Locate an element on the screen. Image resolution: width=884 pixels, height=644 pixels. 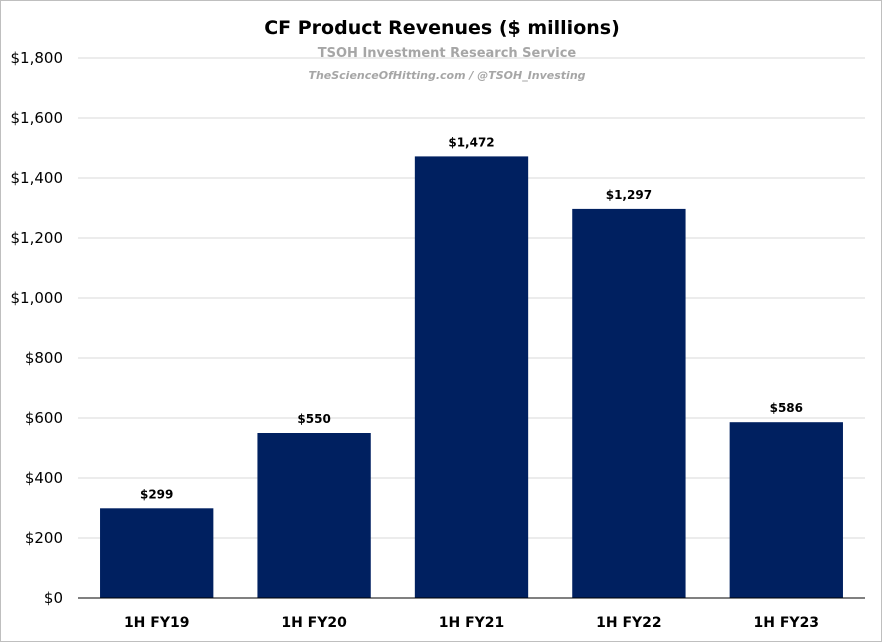
data-label: $1,297 is located at coordinates (629, 195).